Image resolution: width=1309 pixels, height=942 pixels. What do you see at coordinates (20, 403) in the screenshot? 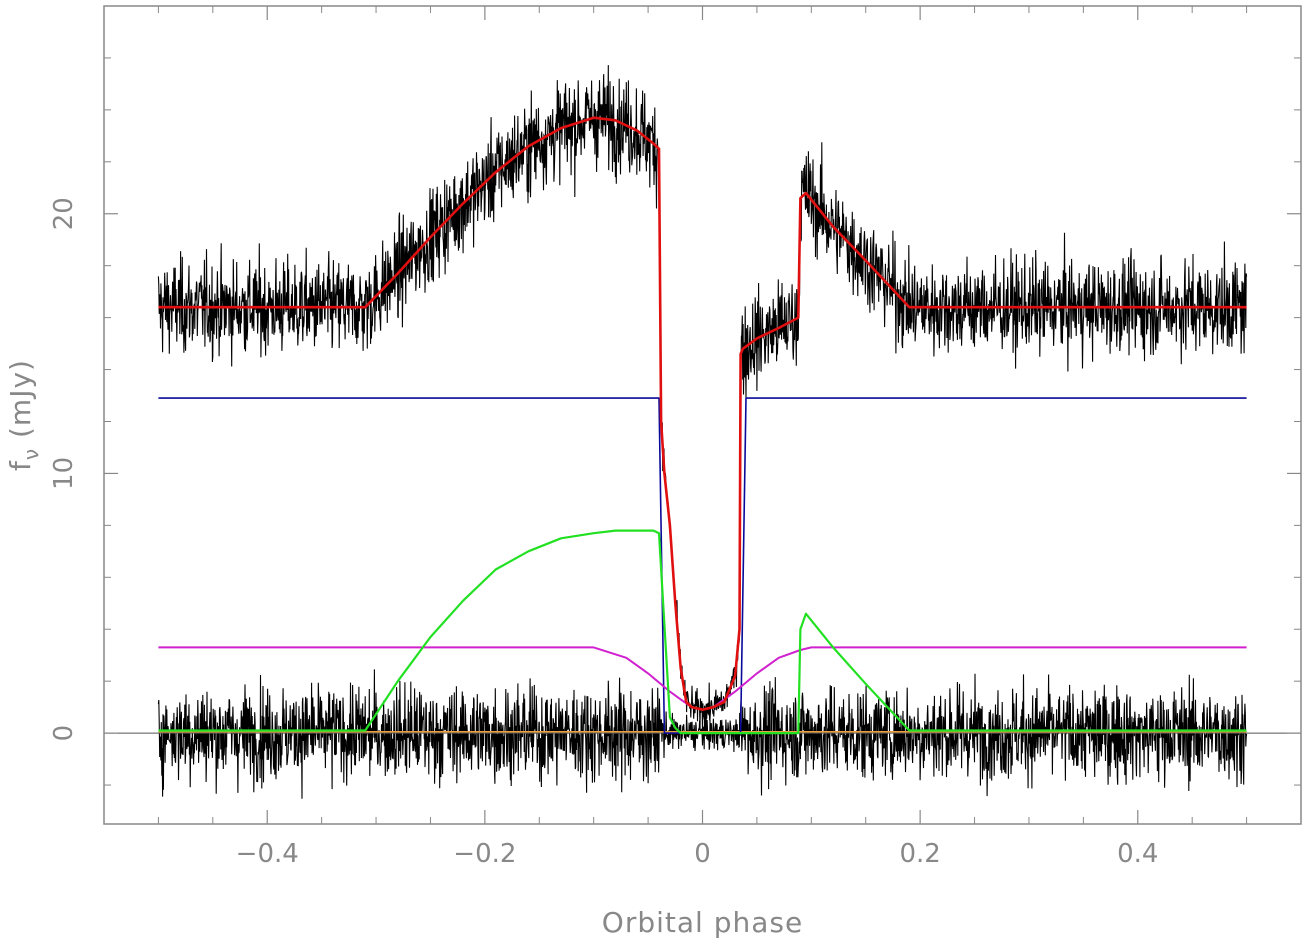
I see `y-axis-title-units: (mJy)` at bounding box center [20, 403].